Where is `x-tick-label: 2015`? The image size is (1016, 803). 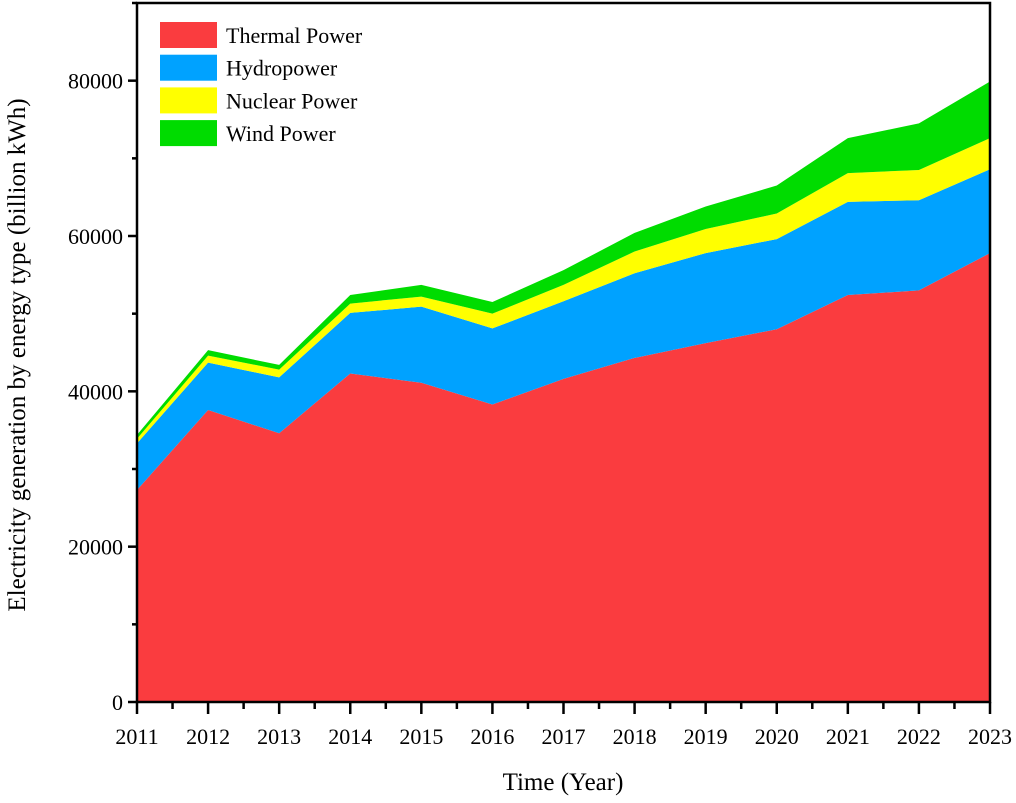 x-tick-label: 2015 is located at coordinates (421, 736).